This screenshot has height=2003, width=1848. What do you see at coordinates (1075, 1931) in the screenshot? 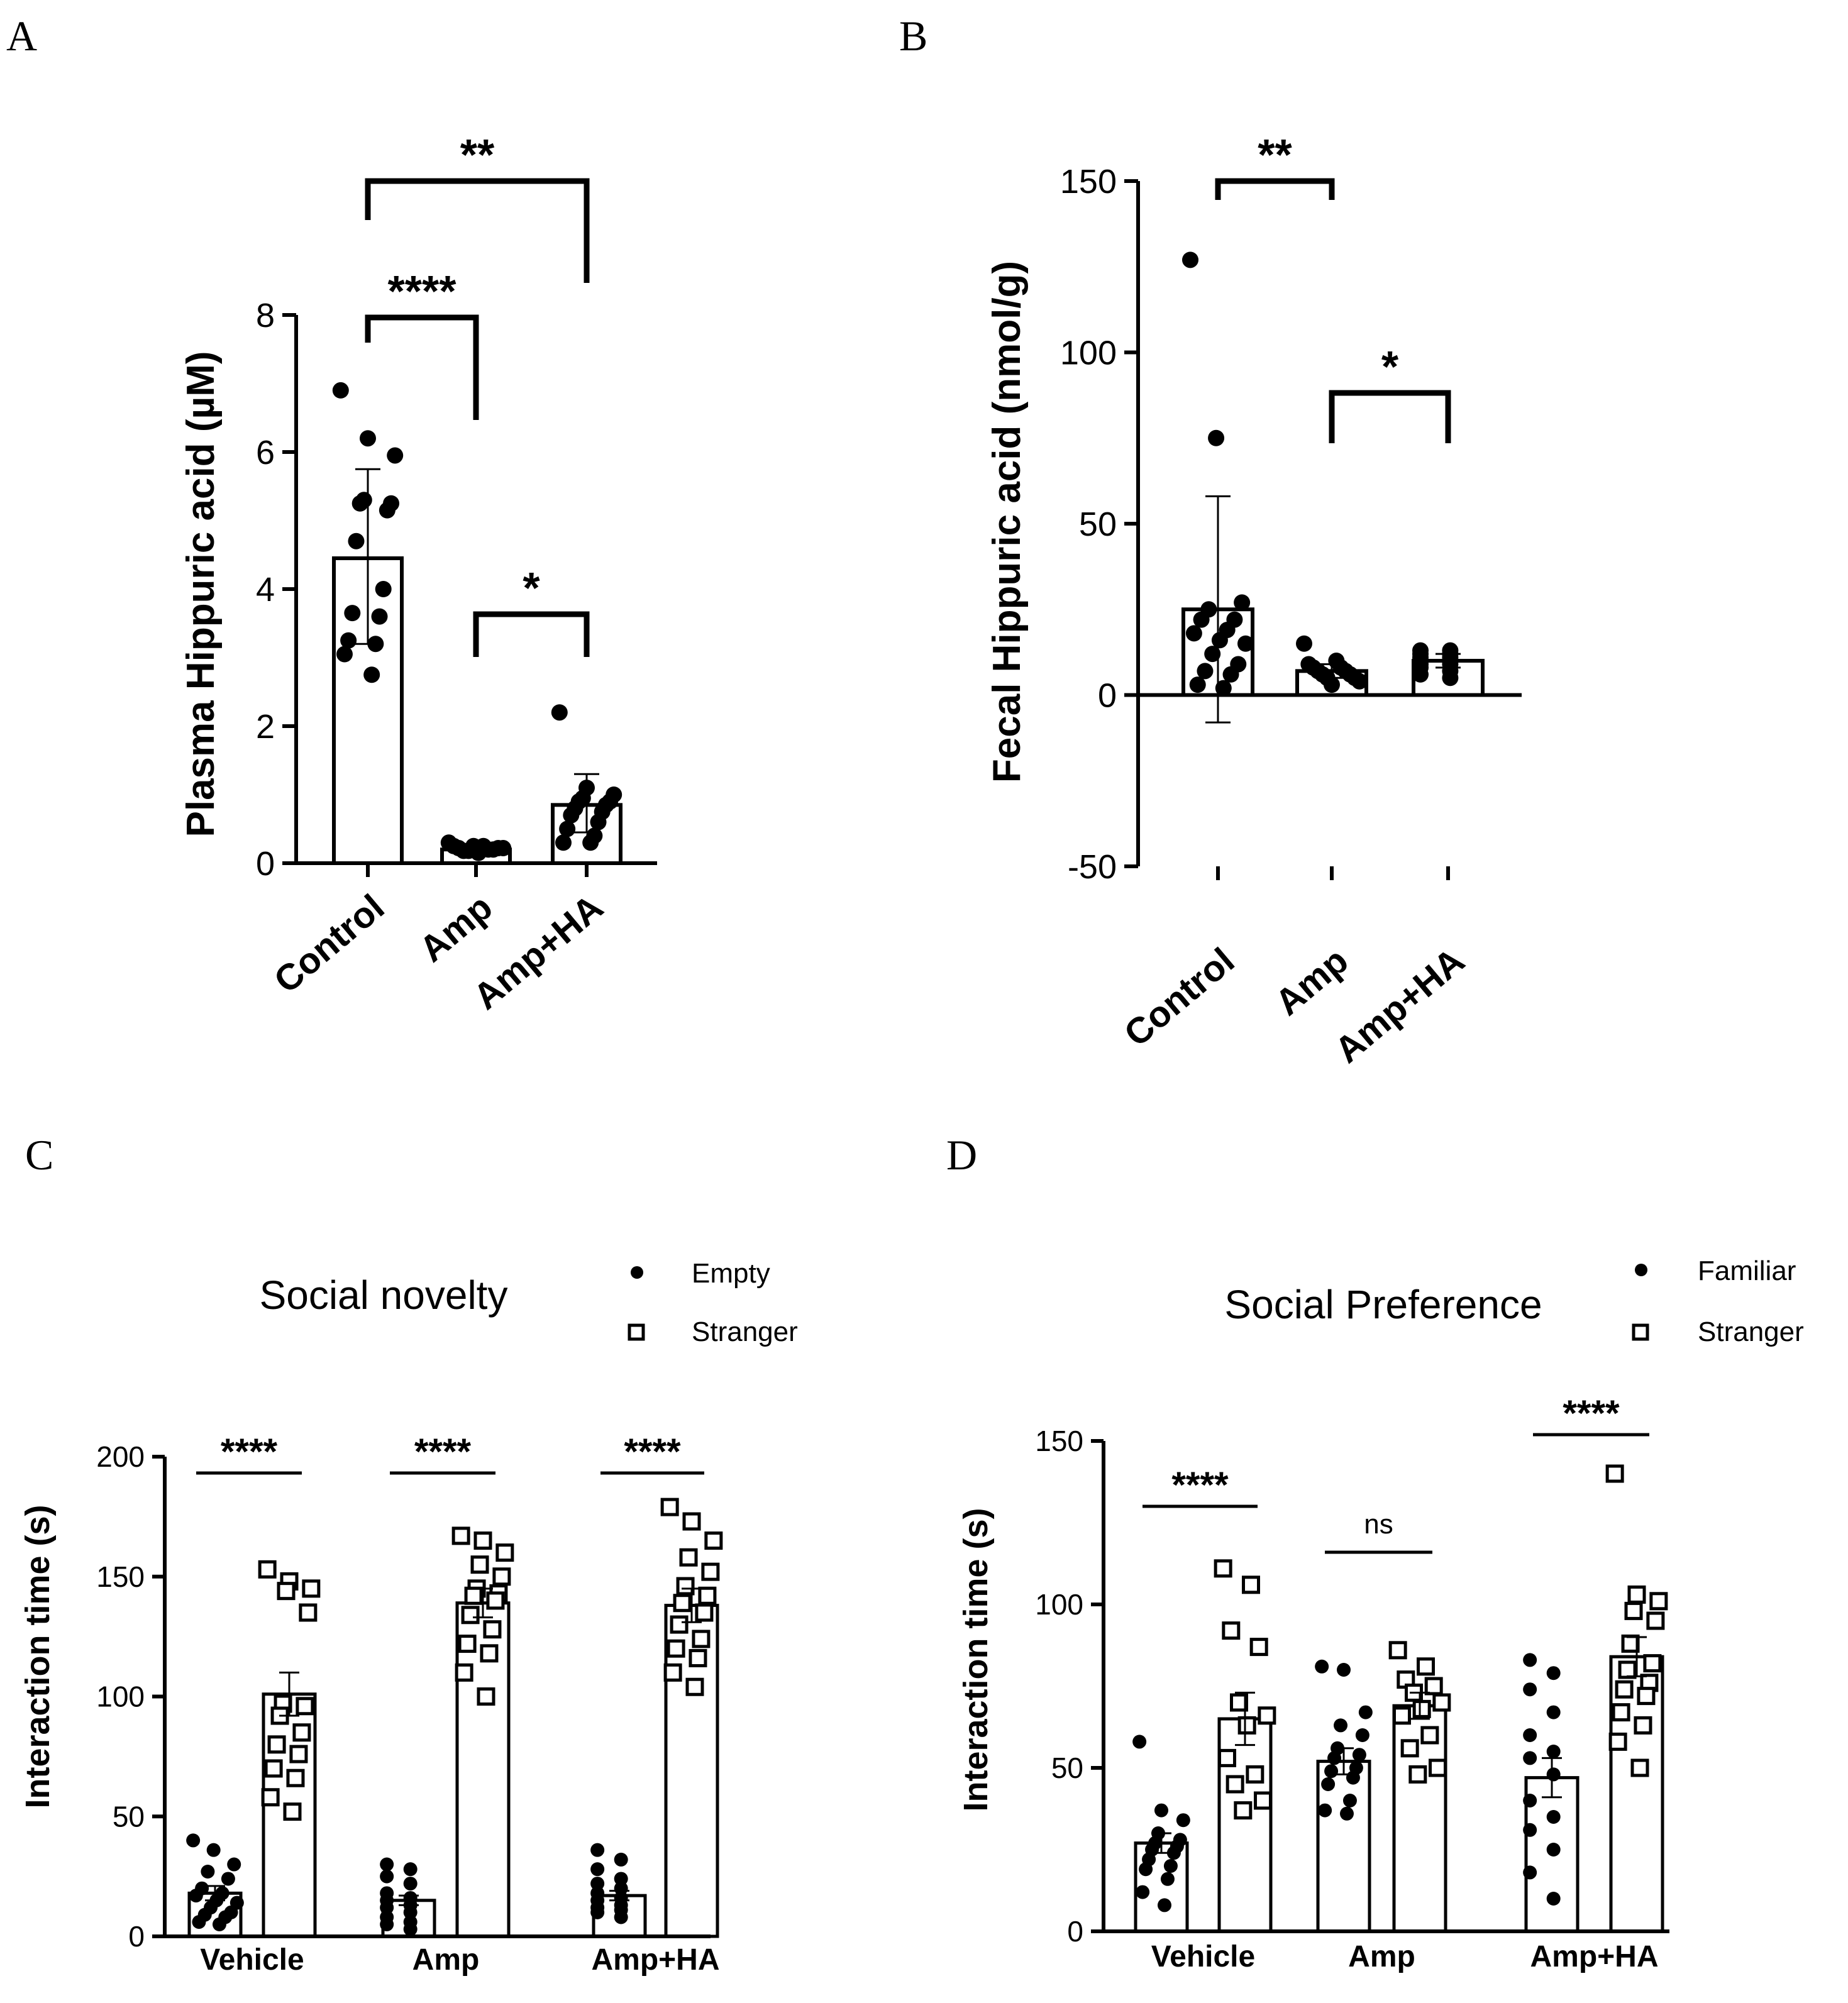
I see `y-tick-label-d: 0` at bounding box center [1075, 1931].